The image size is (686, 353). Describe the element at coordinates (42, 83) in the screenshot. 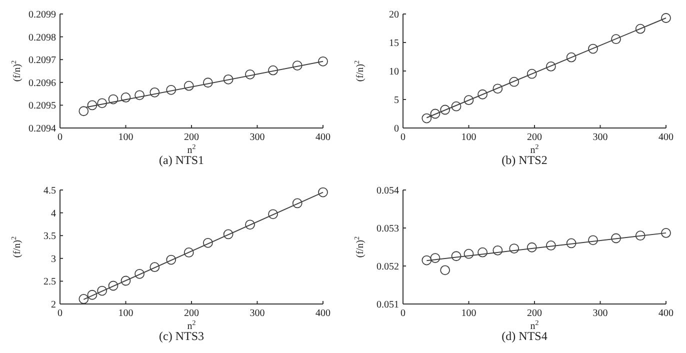

I see `y-tick-label: 0.2096` at that location.